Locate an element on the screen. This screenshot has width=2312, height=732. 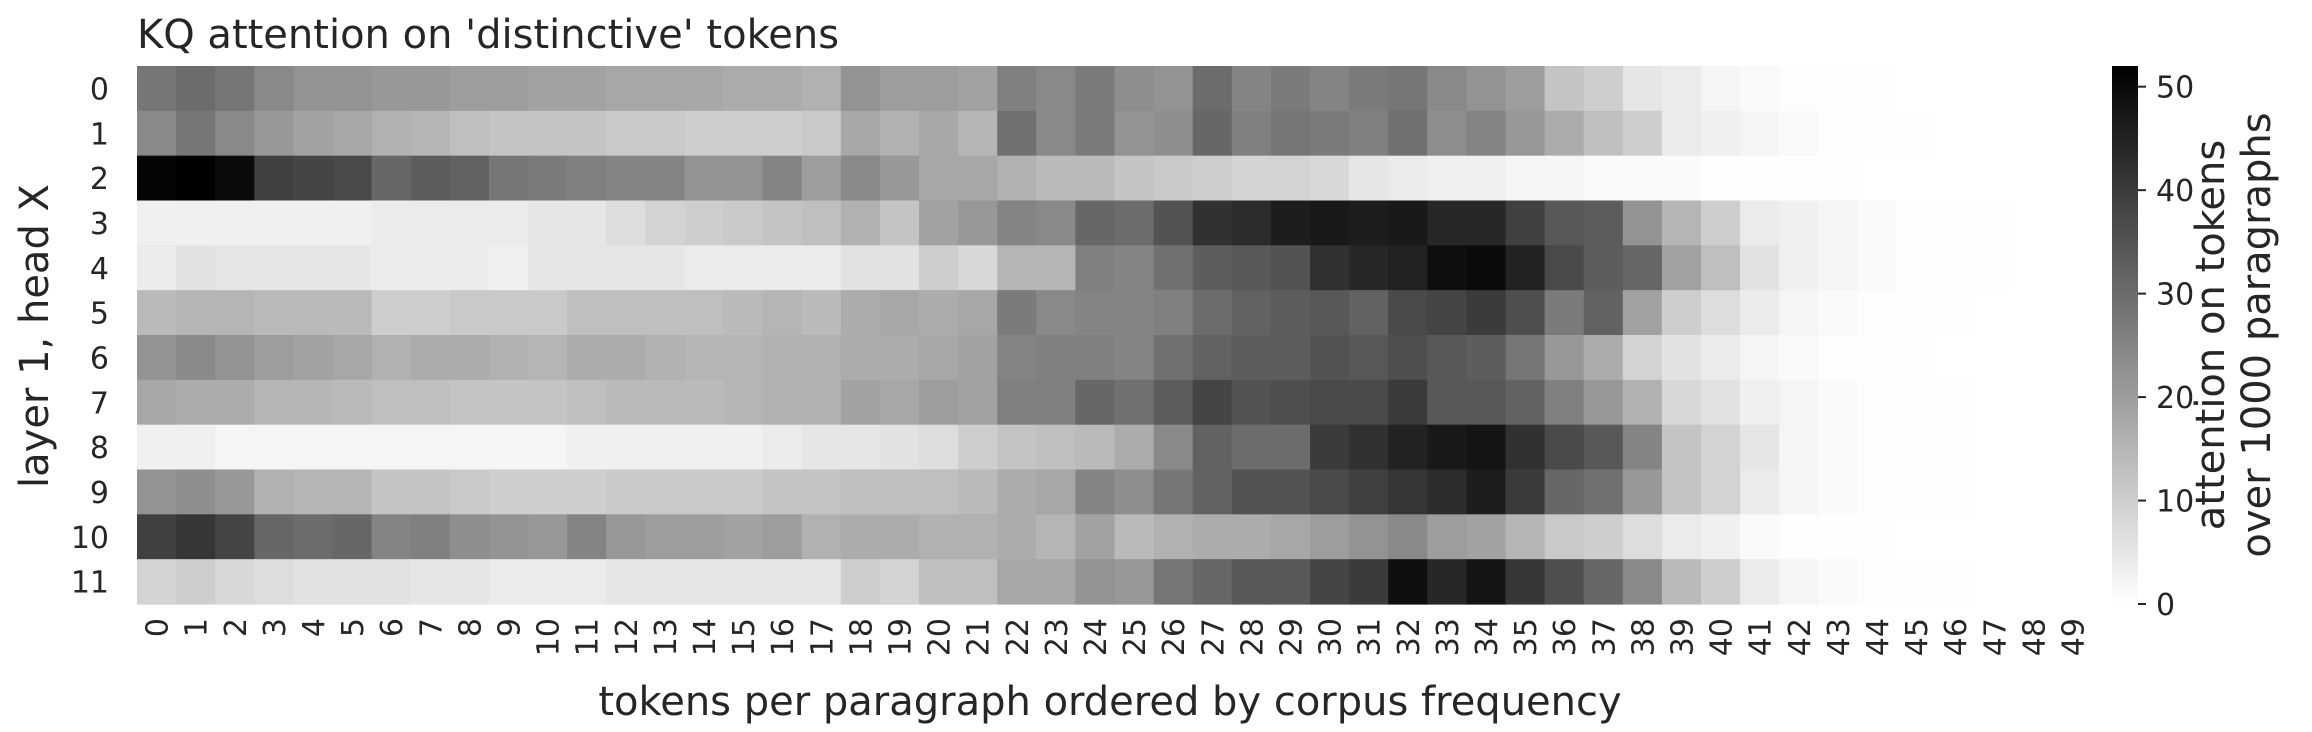
heatmap-cell-r3-c13 is located at coordinates (665, 223).